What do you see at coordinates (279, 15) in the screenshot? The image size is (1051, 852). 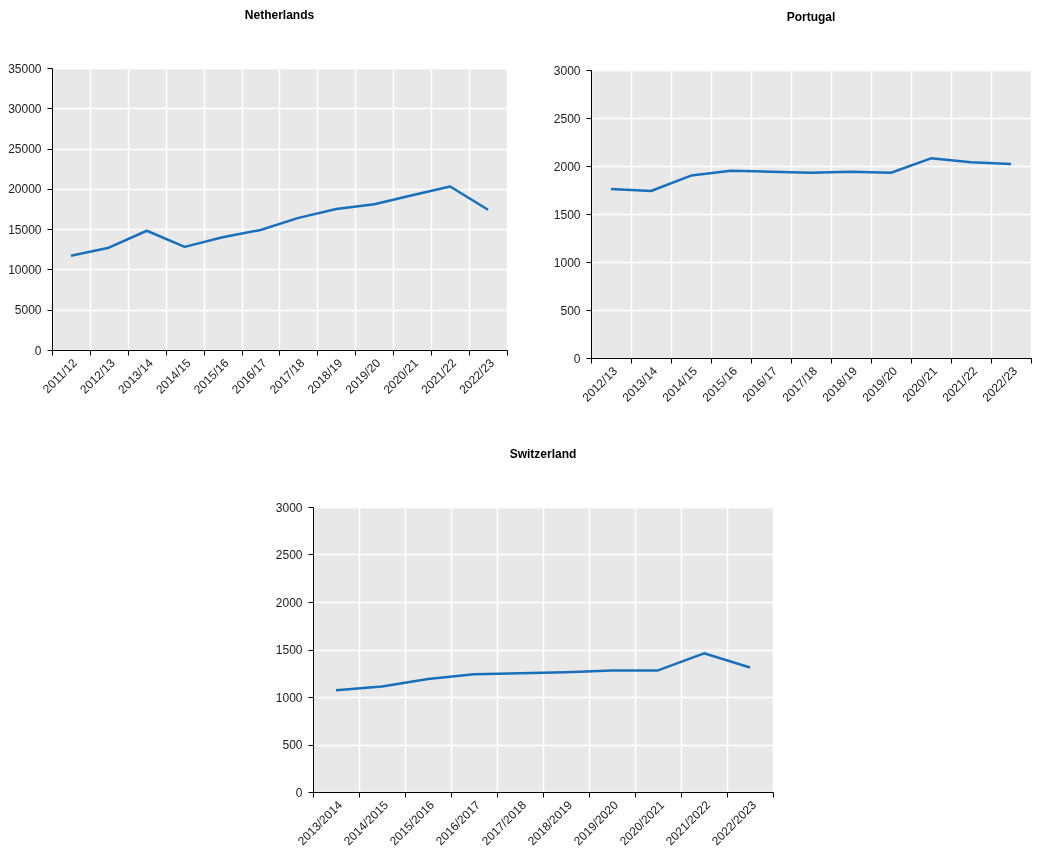 I see `chart-title: Netherlands` at bounding box center [279, 15].